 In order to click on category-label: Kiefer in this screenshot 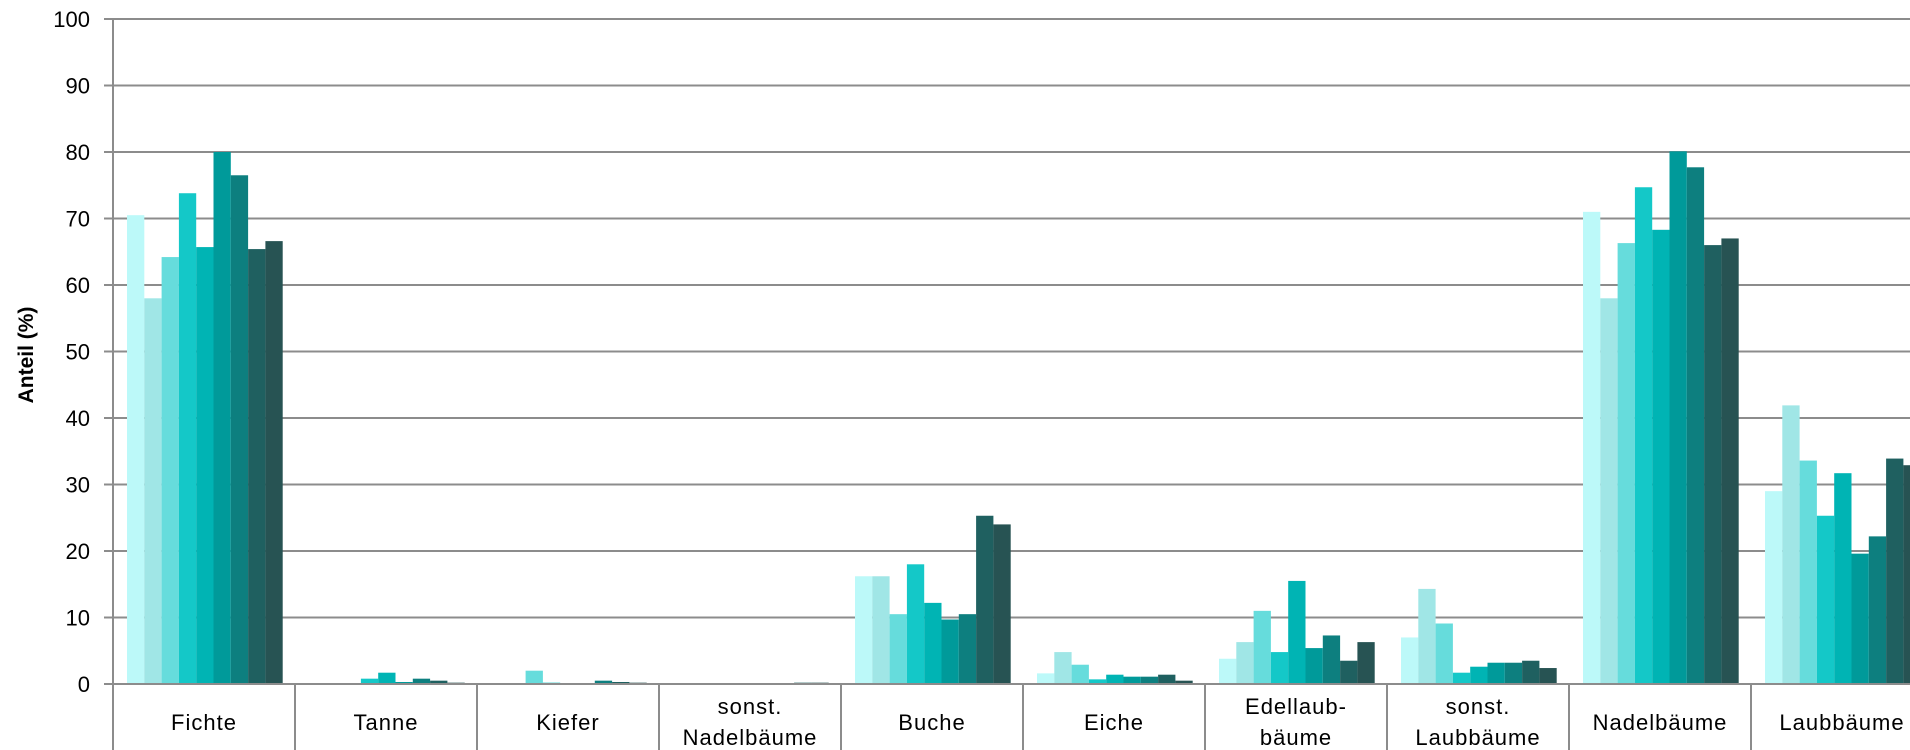, I will do `click(567, 722)`.